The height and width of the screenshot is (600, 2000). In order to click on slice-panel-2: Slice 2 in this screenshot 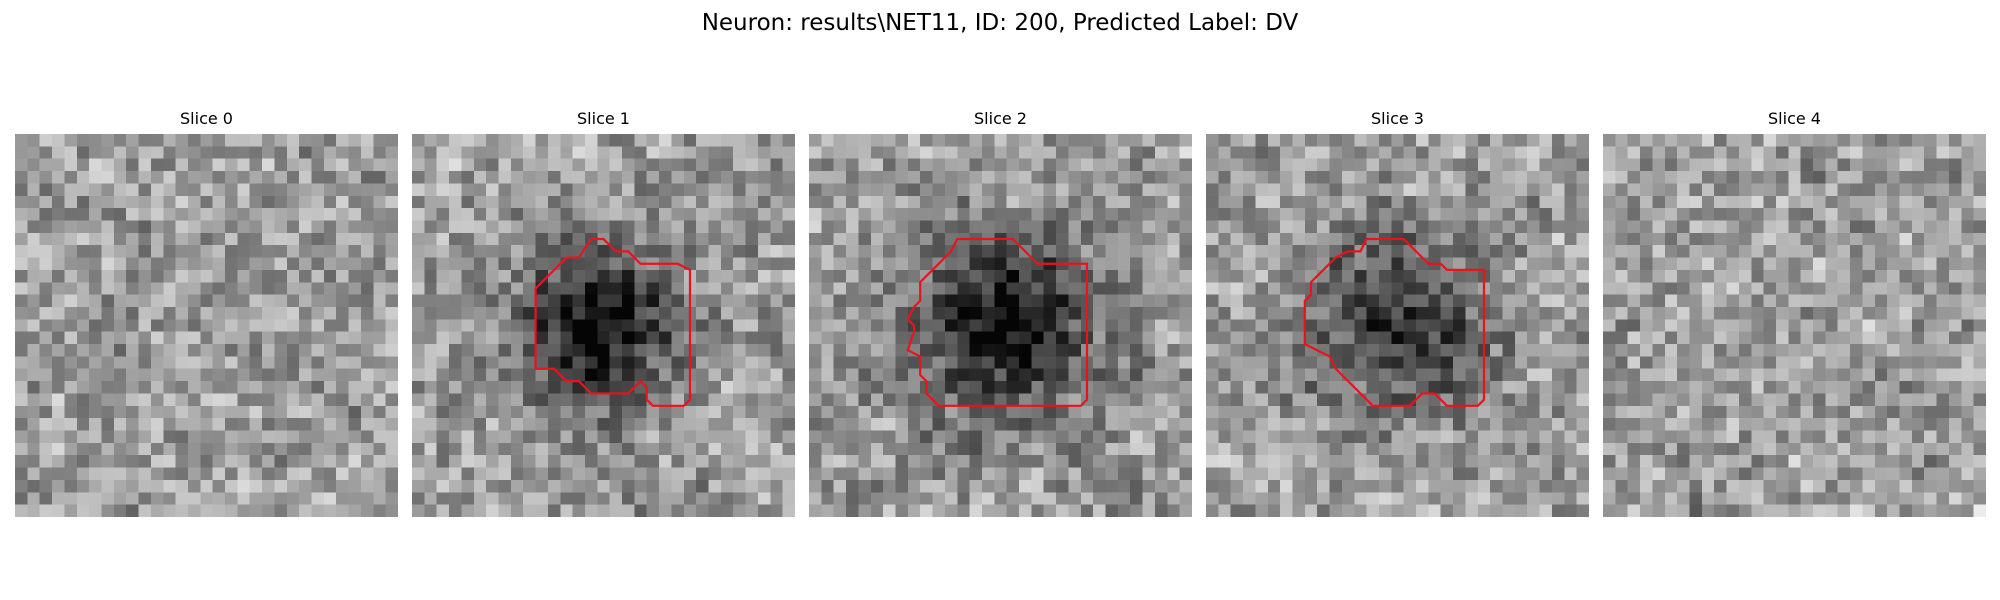, I will do `click(1000, 313)`.